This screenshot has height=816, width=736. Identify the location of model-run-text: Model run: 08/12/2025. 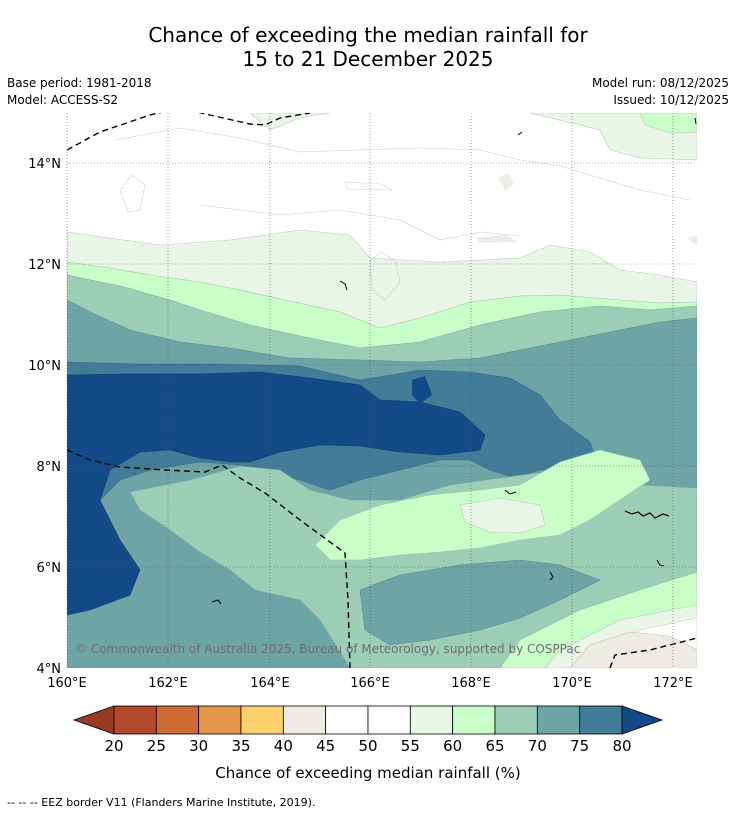
(660, 83).